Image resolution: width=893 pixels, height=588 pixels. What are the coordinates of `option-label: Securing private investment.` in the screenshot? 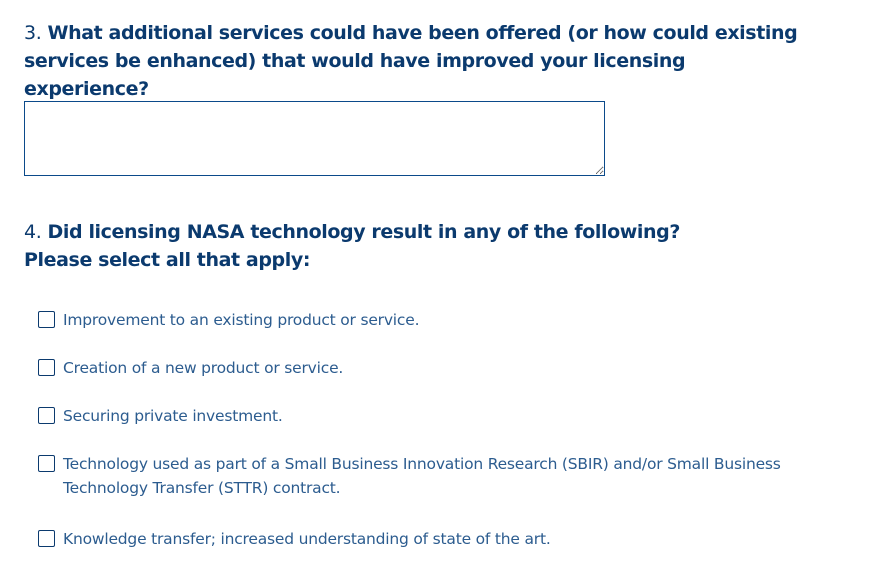 It's located at (173, 416).